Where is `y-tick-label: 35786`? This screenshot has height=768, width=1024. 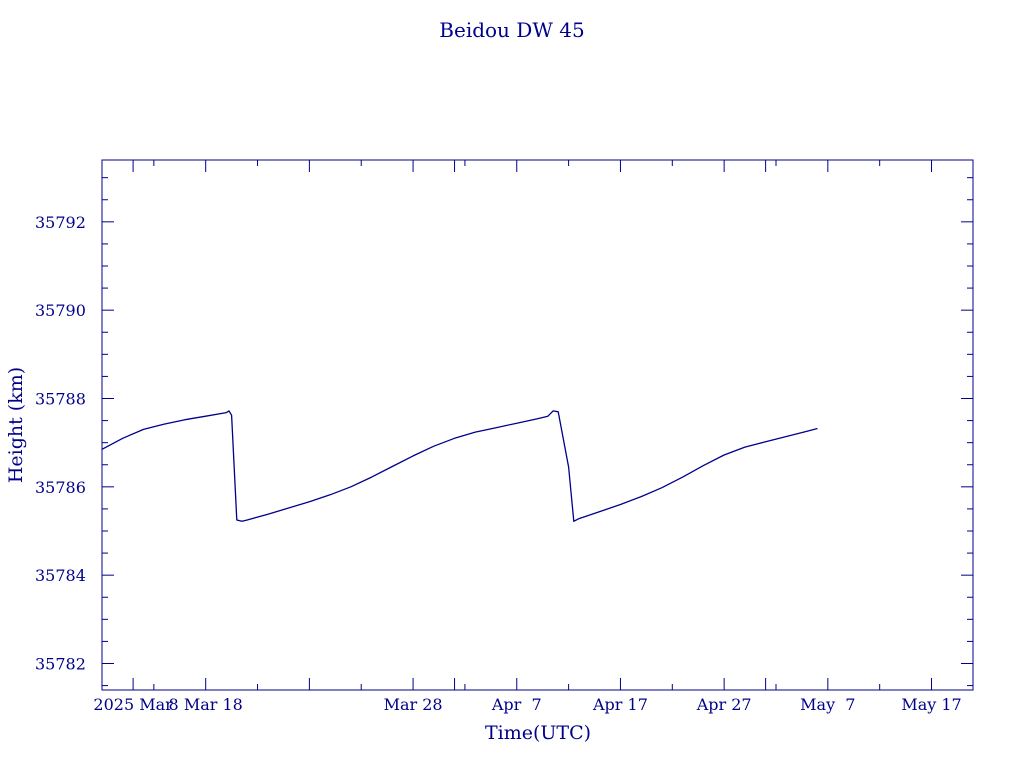
y-tick-label: 35786 is located at coordinates (60, 487).